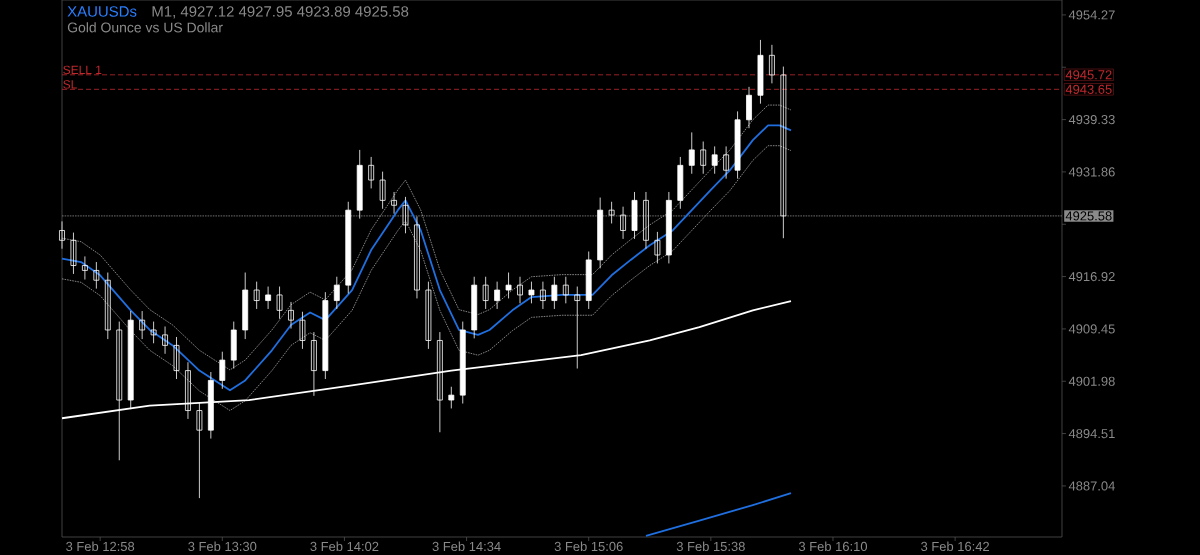 This screenshot has height=555, width=1200. What do you see at coordinates (1088, 89) in the screenshot?
I see `text: 4943.65` at bounding box center [1088, 89].